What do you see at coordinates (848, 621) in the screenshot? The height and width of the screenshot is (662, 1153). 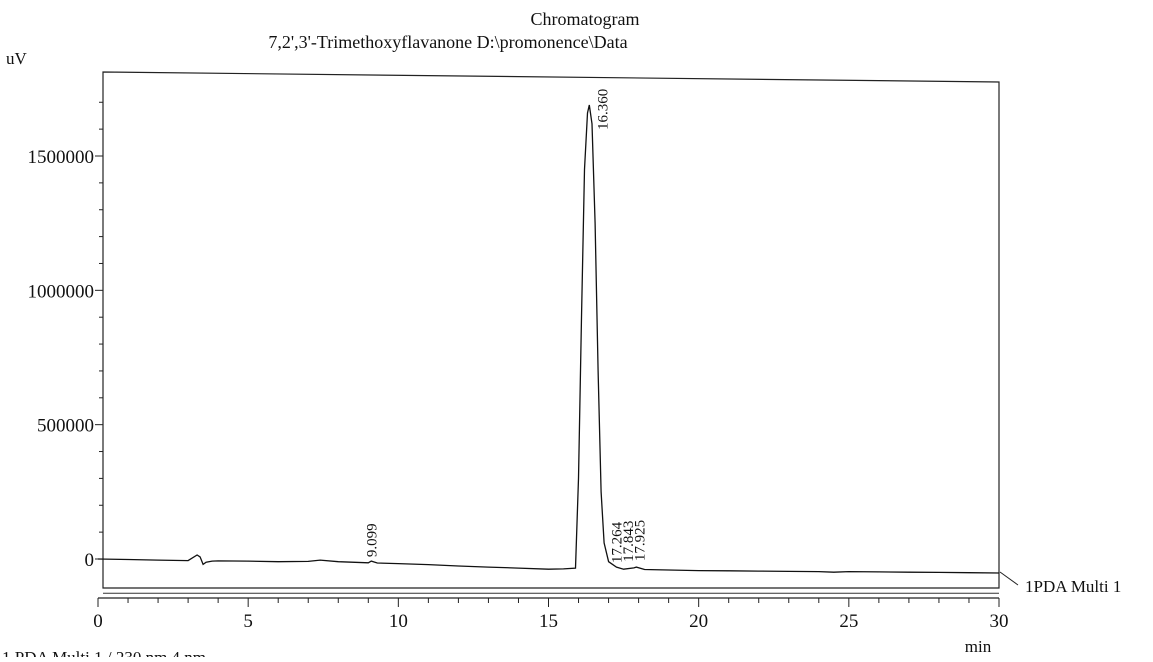 I see `x-tick-label: 25` at bounding box center [848, 621].